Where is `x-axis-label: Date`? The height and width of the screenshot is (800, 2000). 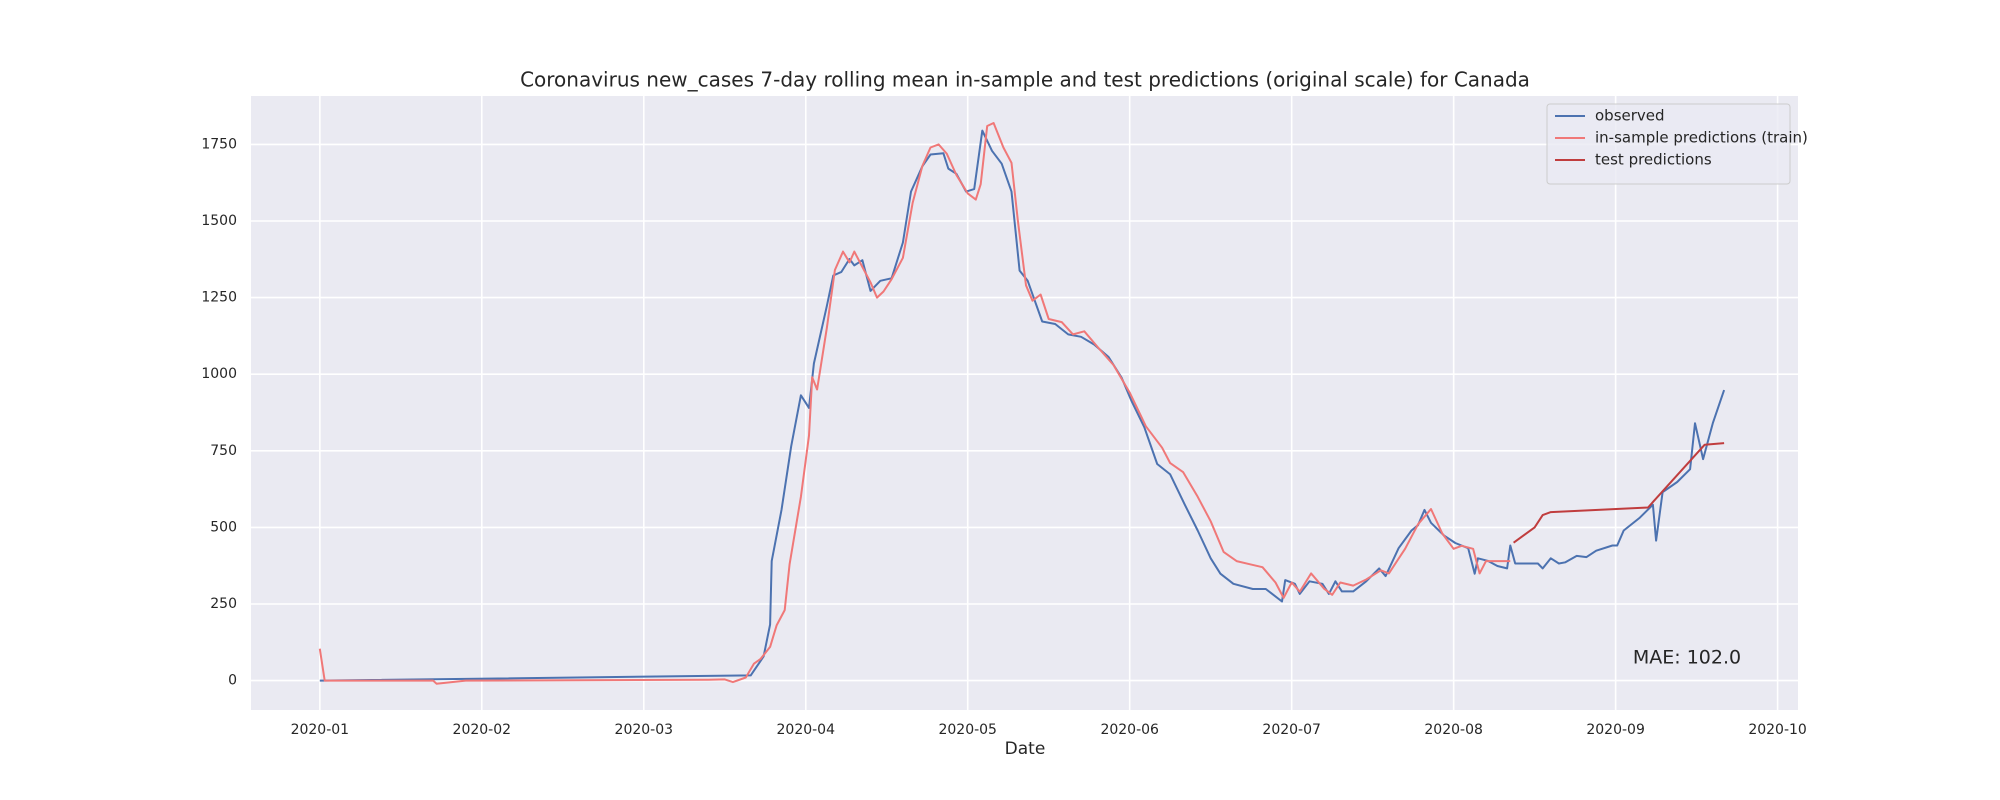 x-axis-label: Date is located at coordinates (1025, 749).